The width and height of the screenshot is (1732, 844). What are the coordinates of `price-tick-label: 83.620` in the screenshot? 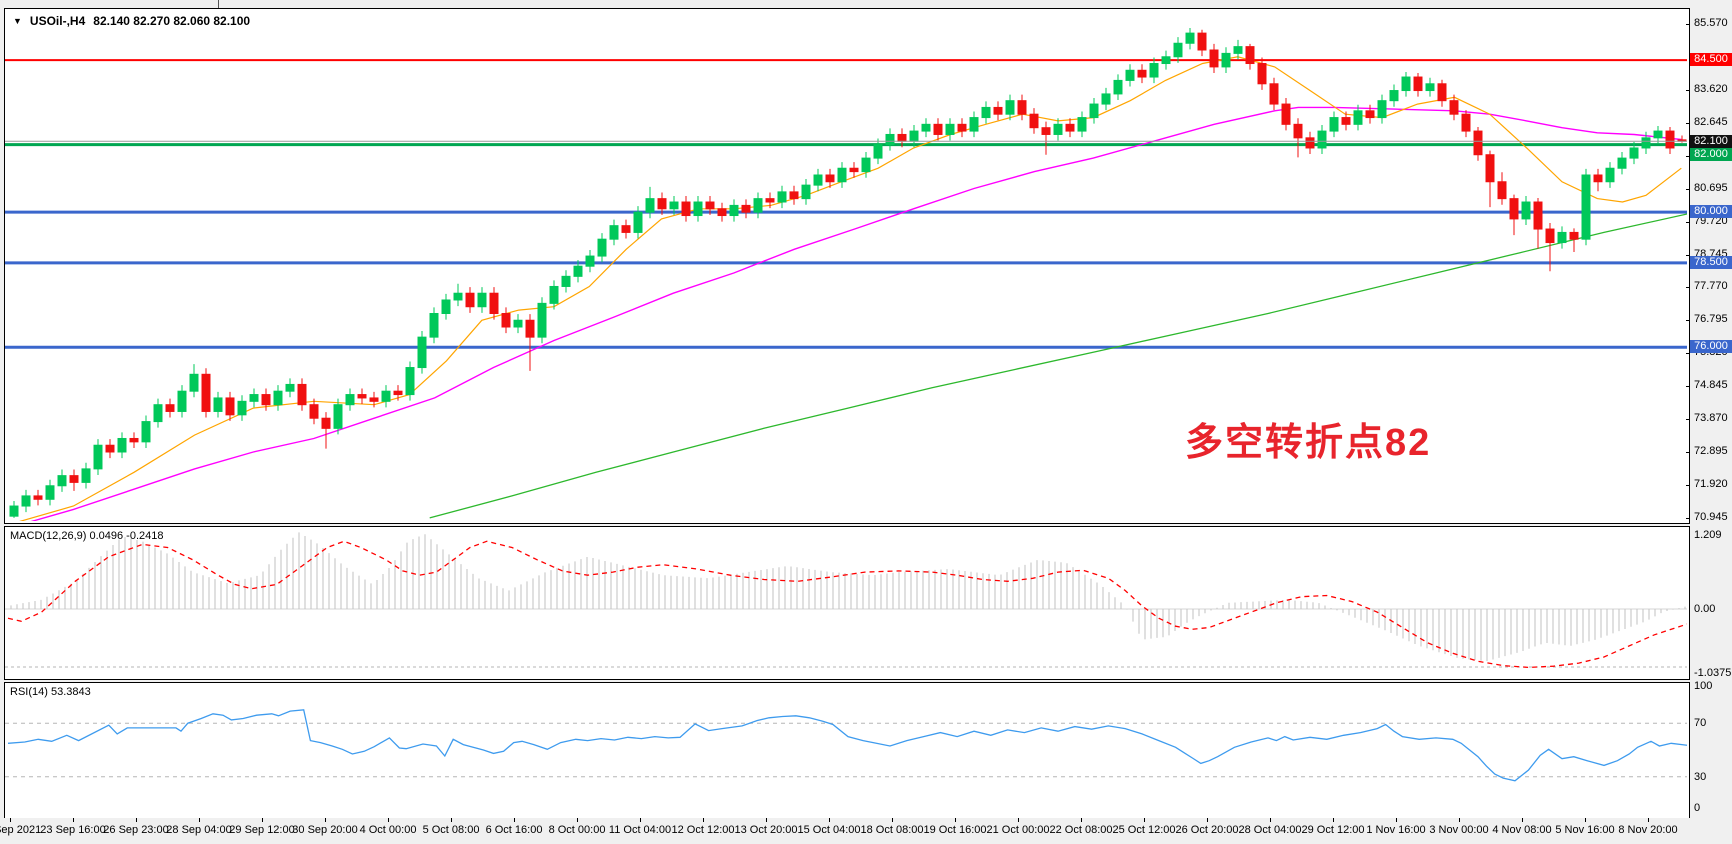 It's located at (1711, 89).